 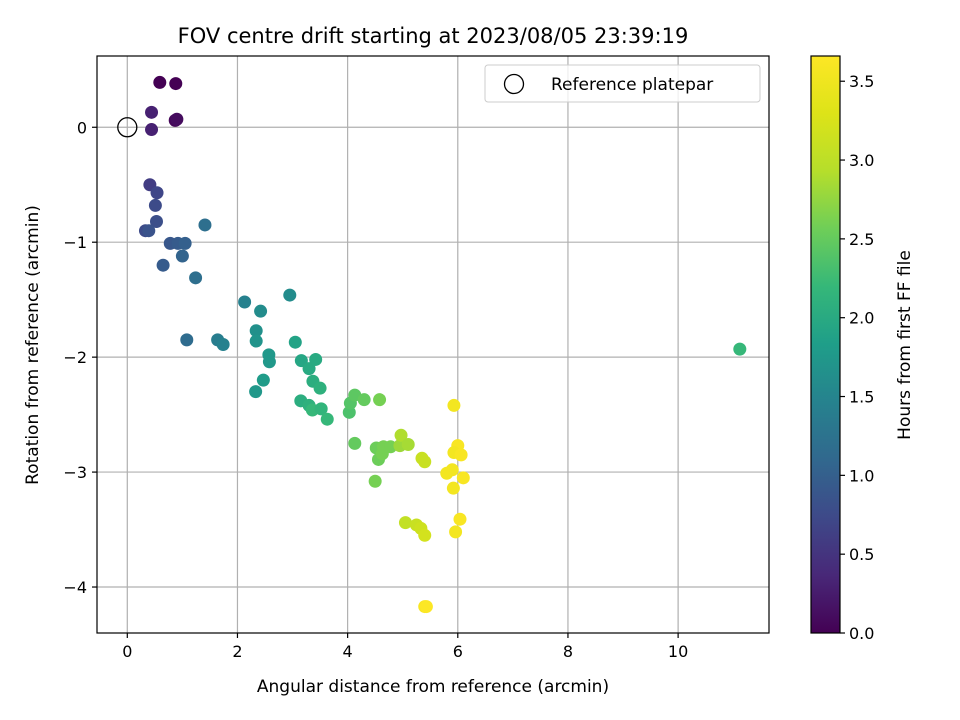 I want to click on colorbar-tick-label: 0.5, so click(x=861, y=554).